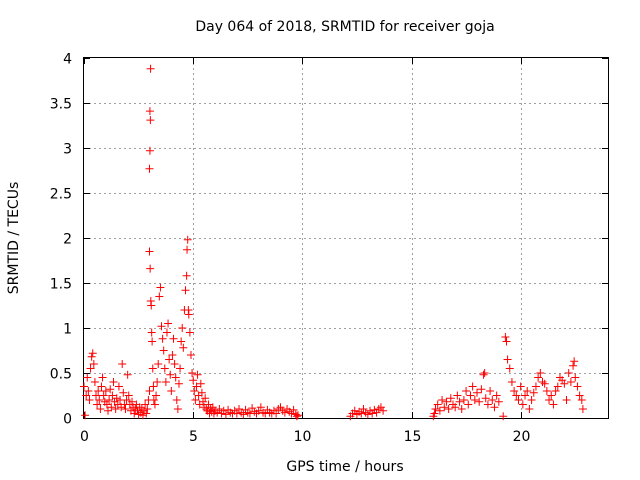 The height and width of the screenshot is (480, 640). What do you see at coordinates (61, 285) in the screenshot?
I see `y-tick-label: 1.5` at bounding box center [61, 285].